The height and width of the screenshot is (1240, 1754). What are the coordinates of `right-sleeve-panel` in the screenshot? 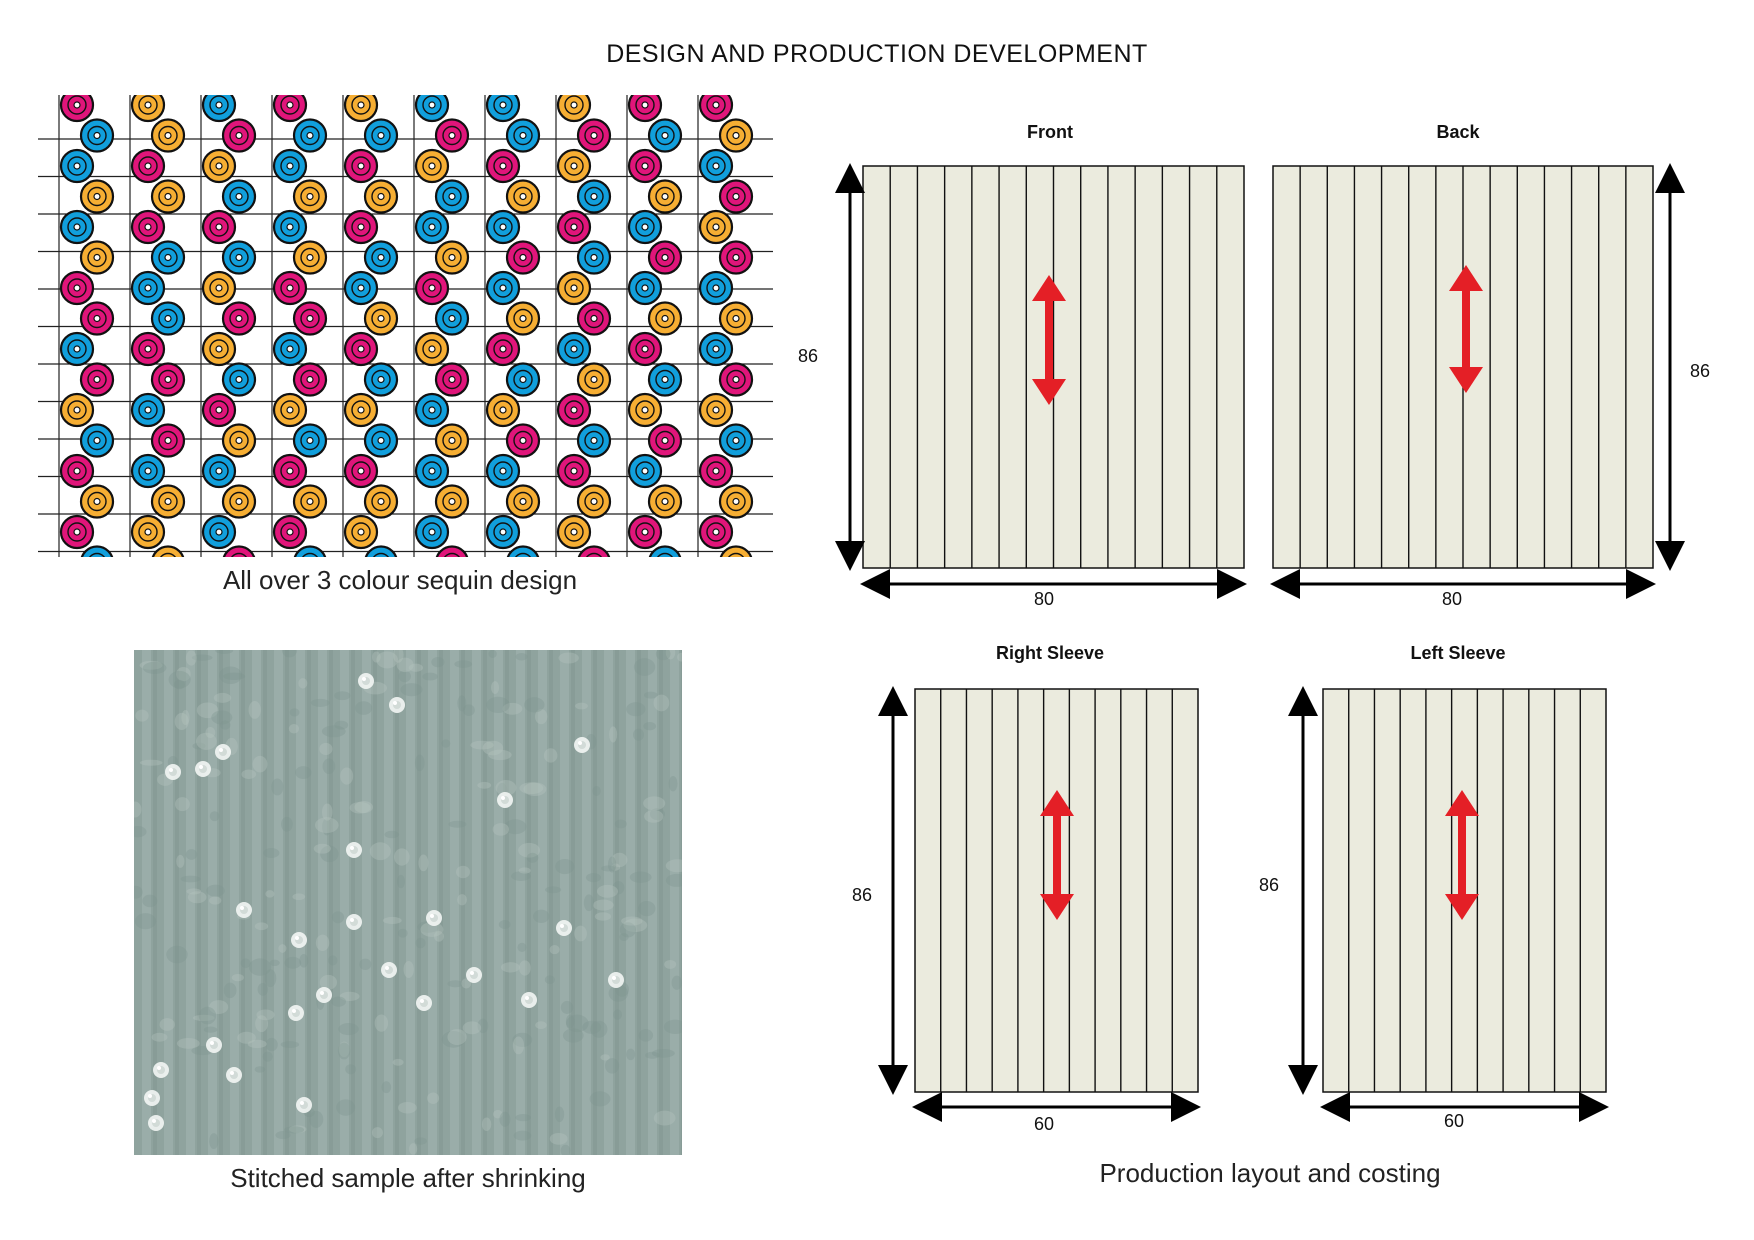 It's located at (1039, 904).